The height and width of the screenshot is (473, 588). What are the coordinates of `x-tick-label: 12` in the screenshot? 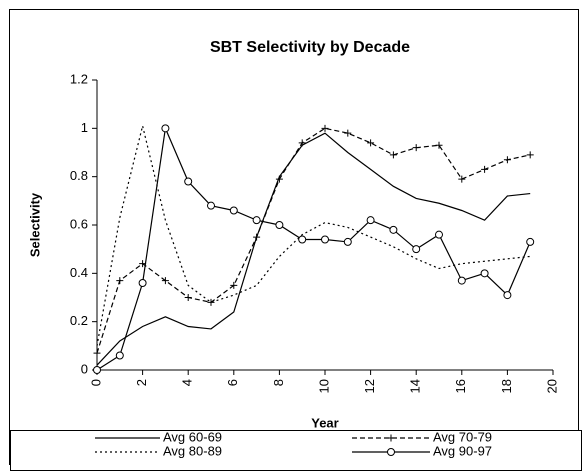 It's located at (369, 386).